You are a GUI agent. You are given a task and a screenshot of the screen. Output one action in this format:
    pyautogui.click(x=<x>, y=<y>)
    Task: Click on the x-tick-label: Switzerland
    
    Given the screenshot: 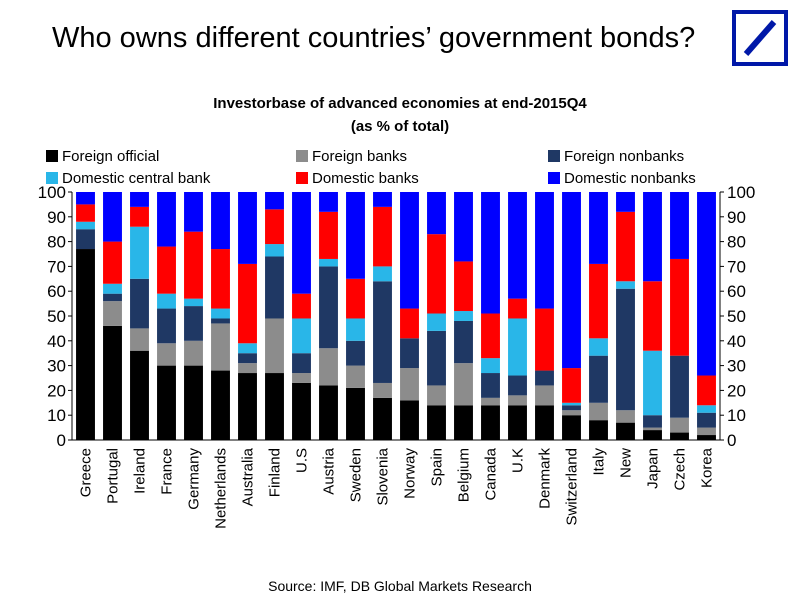 What is the action you would take?
    pyautogui.click(x=572, y=487)
    